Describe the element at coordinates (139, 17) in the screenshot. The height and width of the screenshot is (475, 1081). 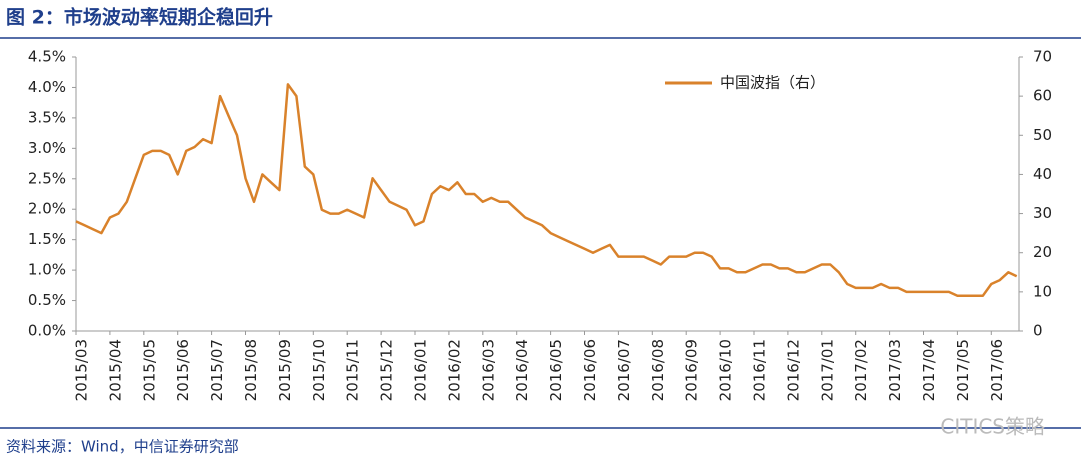
I see `chart-title: 图 2：市场波动率短期企稳回升` at that location.